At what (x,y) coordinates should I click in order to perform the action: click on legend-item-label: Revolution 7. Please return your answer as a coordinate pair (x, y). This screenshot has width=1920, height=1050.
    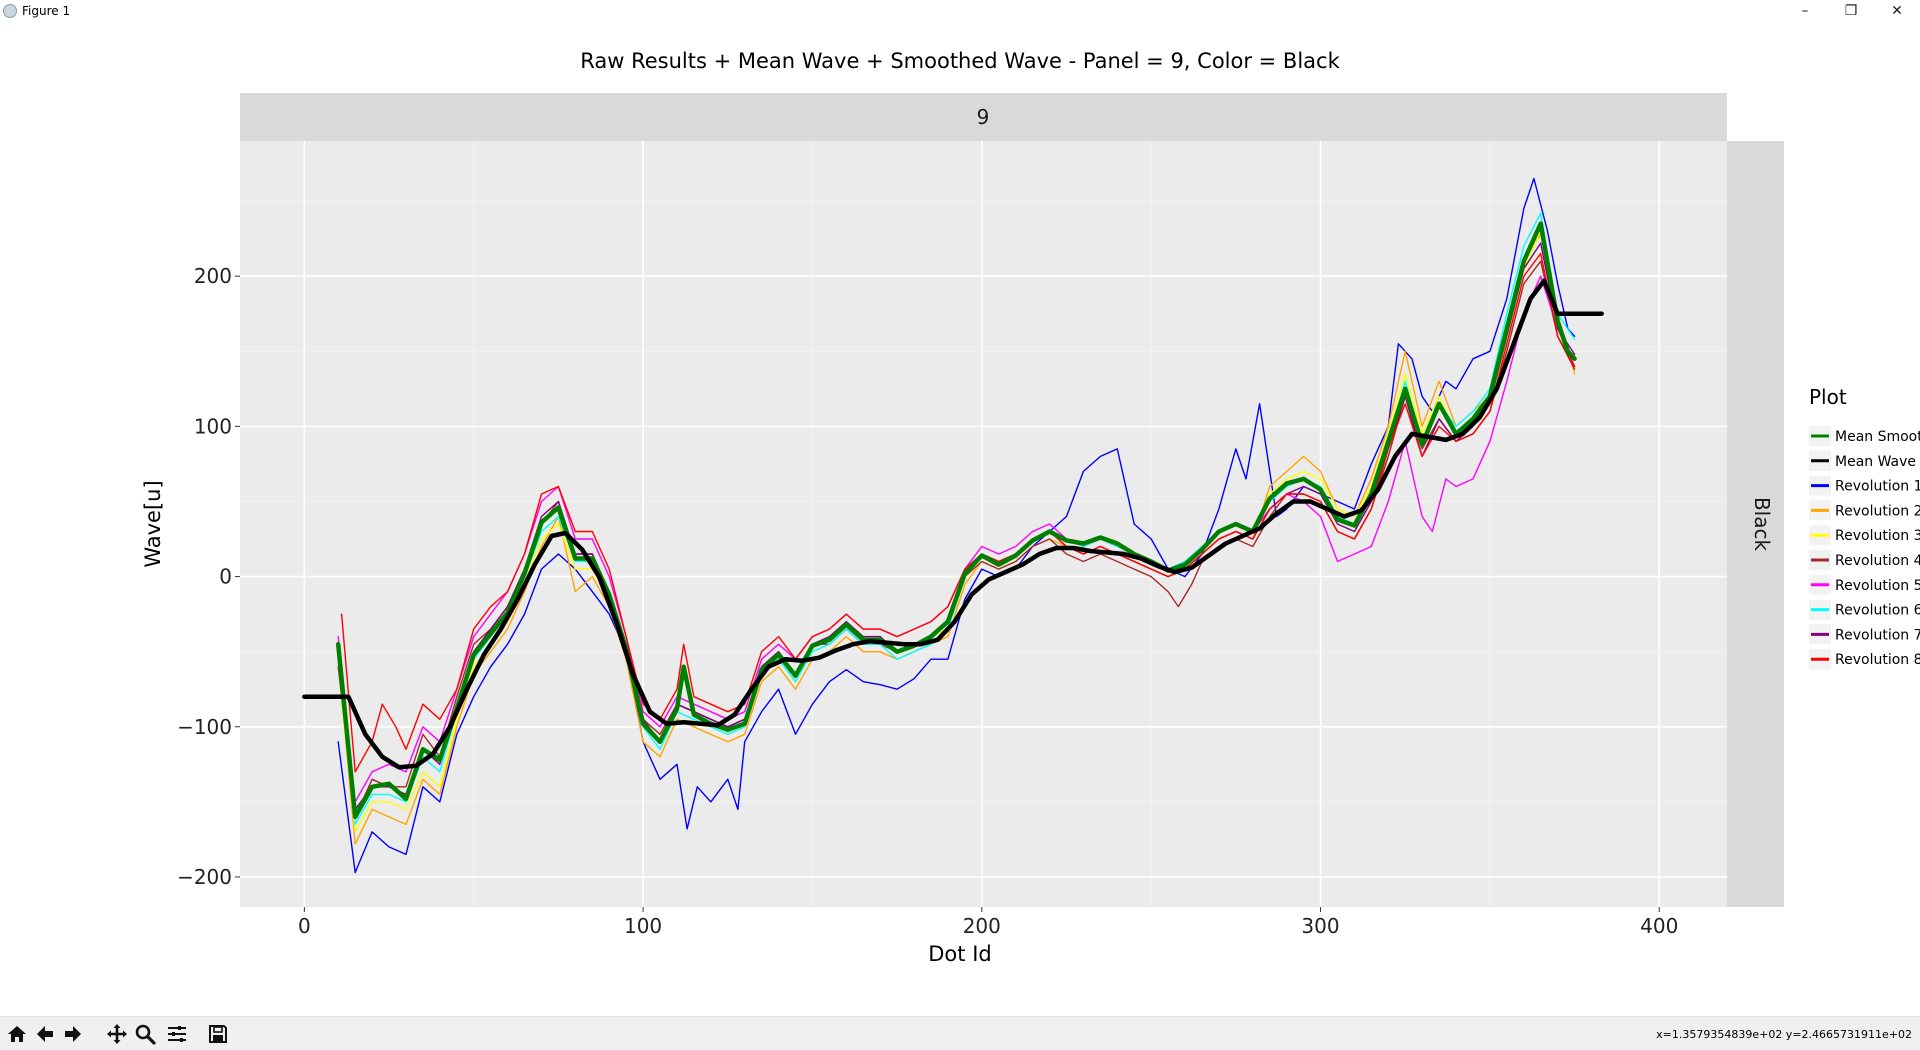
    Looking at the image, I should click on (1877, 635).